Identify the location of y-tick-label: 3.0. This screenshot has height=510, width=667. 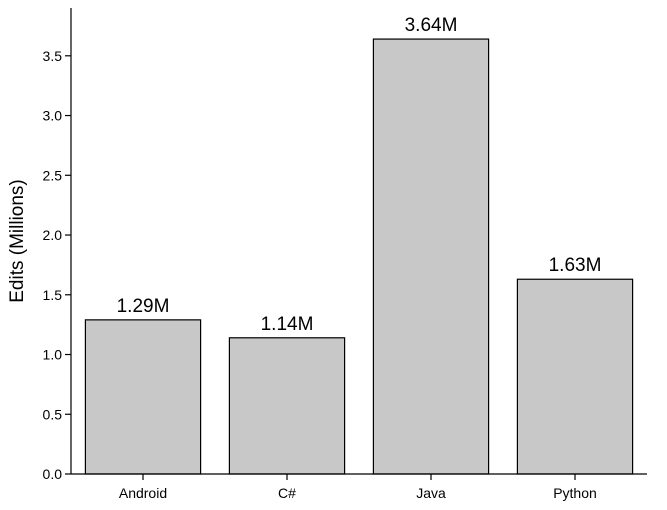
(53, 116).